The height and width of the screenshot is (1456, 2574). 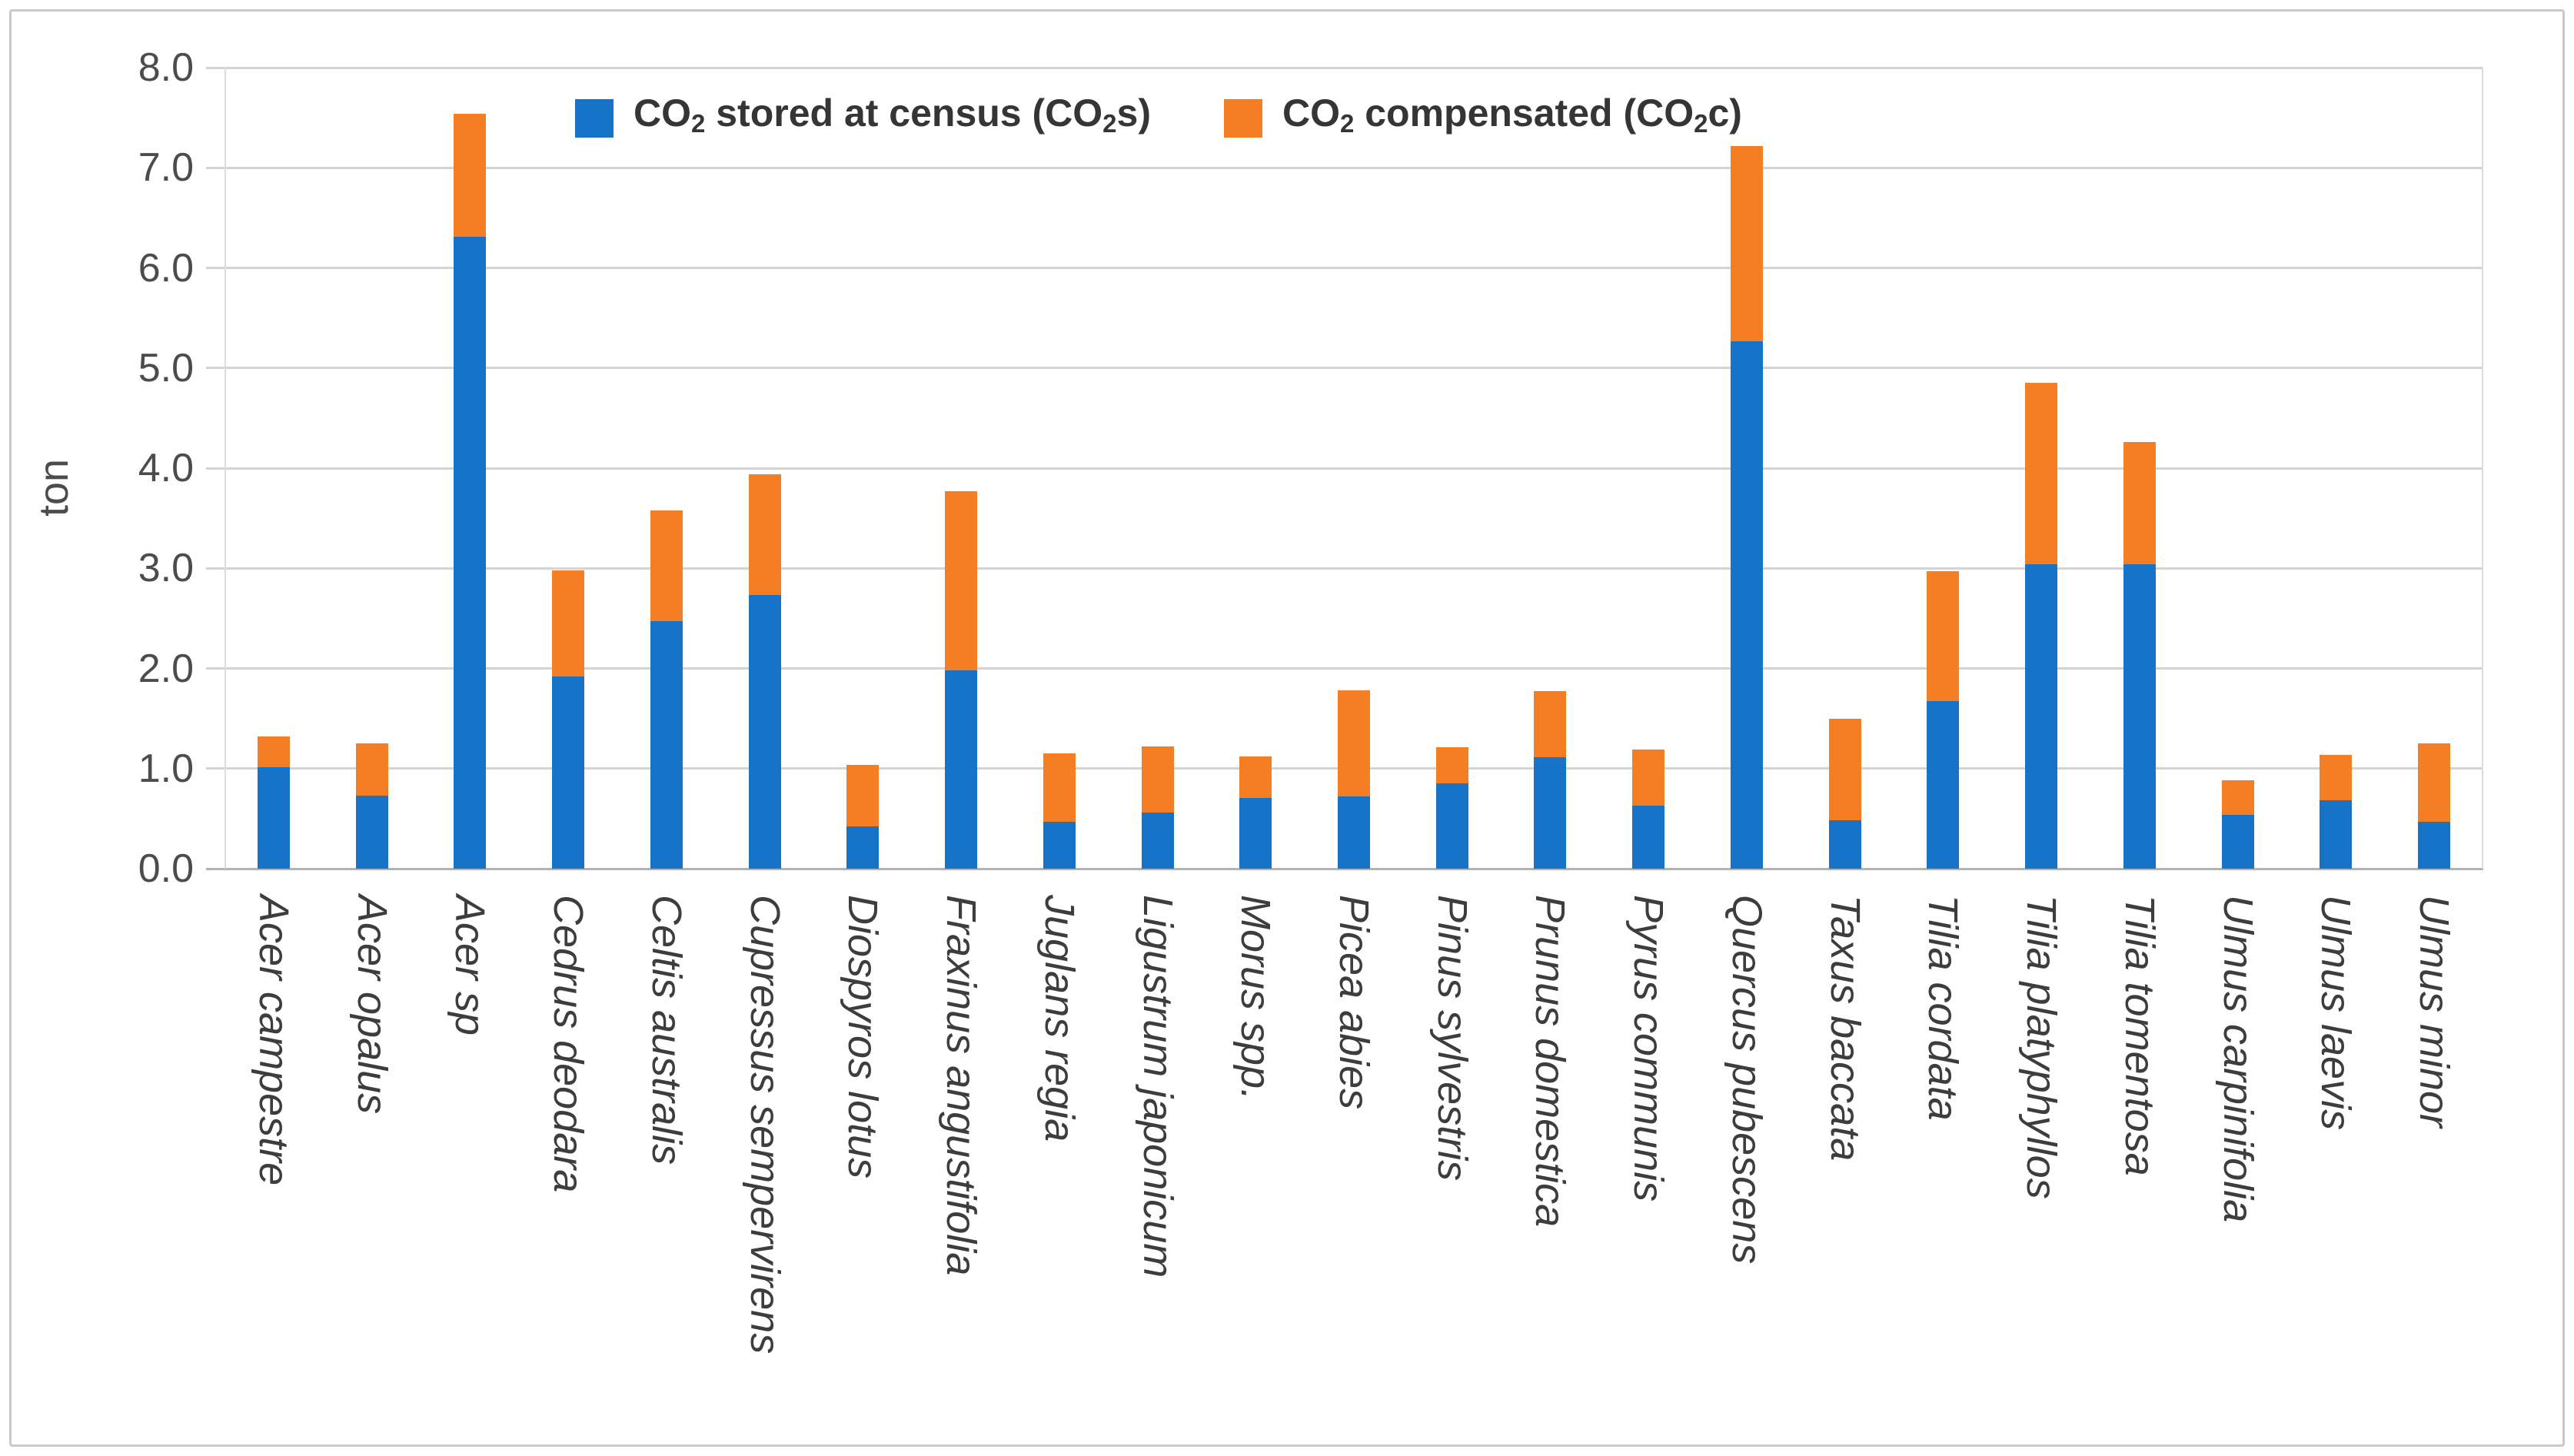 What do you see at coordinates (166, 67) in the screenshot?
I see `y-tick-label: 8.0` at bounding box center [166, 67].